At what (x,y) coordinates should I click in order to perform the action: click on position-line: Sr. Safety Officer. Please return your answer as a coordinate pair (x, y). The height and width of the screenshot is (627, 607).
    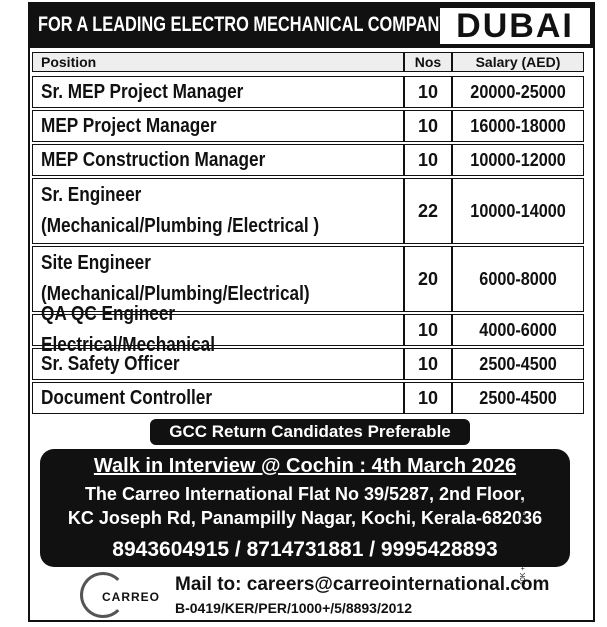
    Looking at the image, I should click on (222, 364).